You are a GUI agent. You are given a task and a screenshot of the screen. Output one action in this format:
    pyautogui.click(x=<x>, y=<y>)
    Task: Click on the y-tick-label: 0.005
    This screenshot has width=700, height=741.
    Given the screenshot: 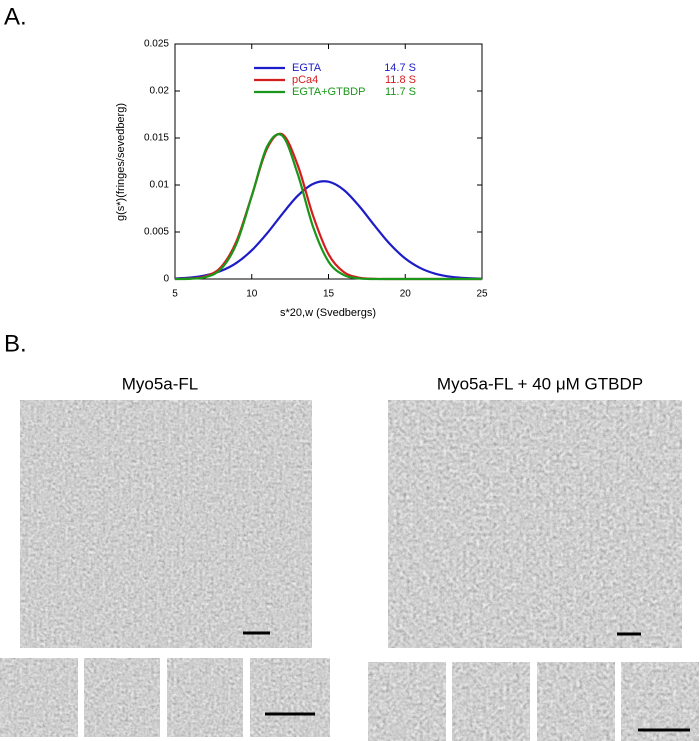 What is the action you would take?
    pyautogui.click(x=156, y=232)
    